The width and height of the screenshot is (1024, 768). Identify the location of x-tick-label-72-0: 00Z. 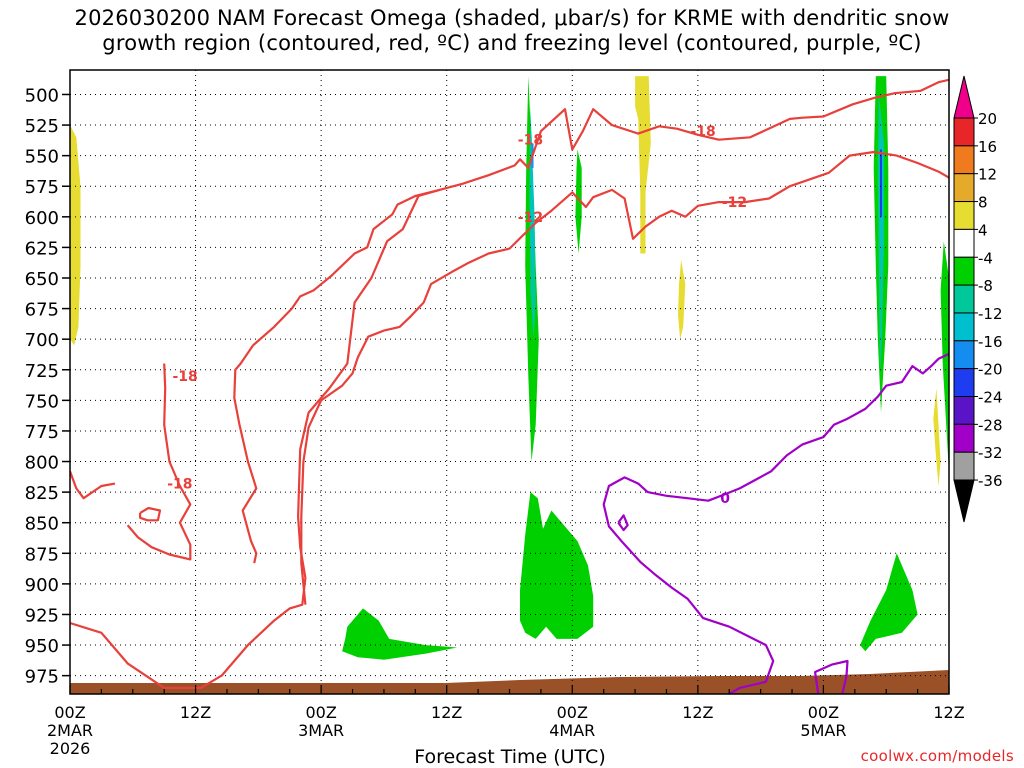
(823, 712).